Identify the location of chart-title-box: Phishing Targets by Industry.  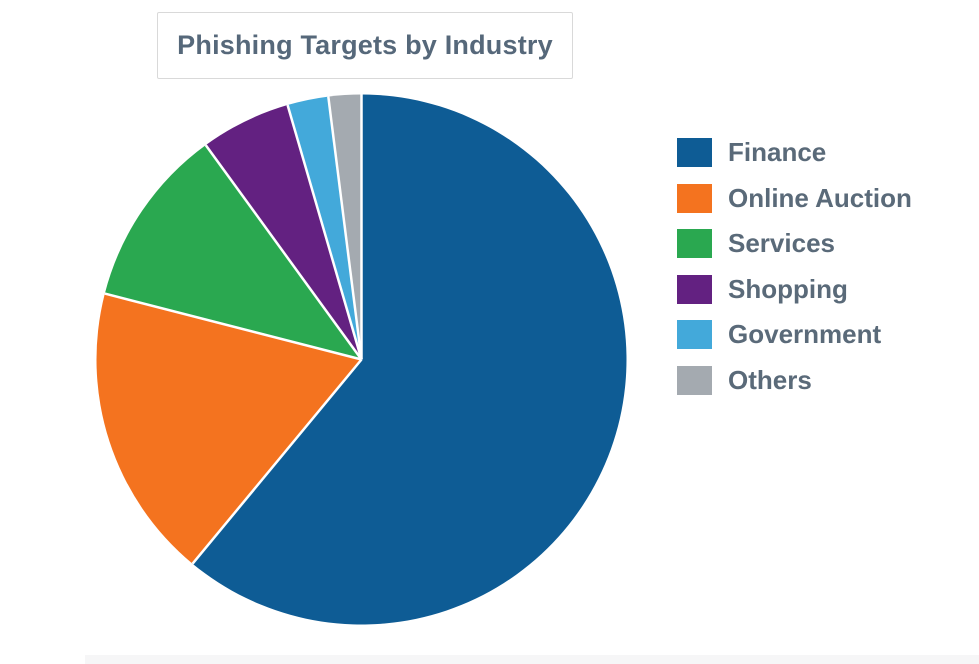
(365, 45).